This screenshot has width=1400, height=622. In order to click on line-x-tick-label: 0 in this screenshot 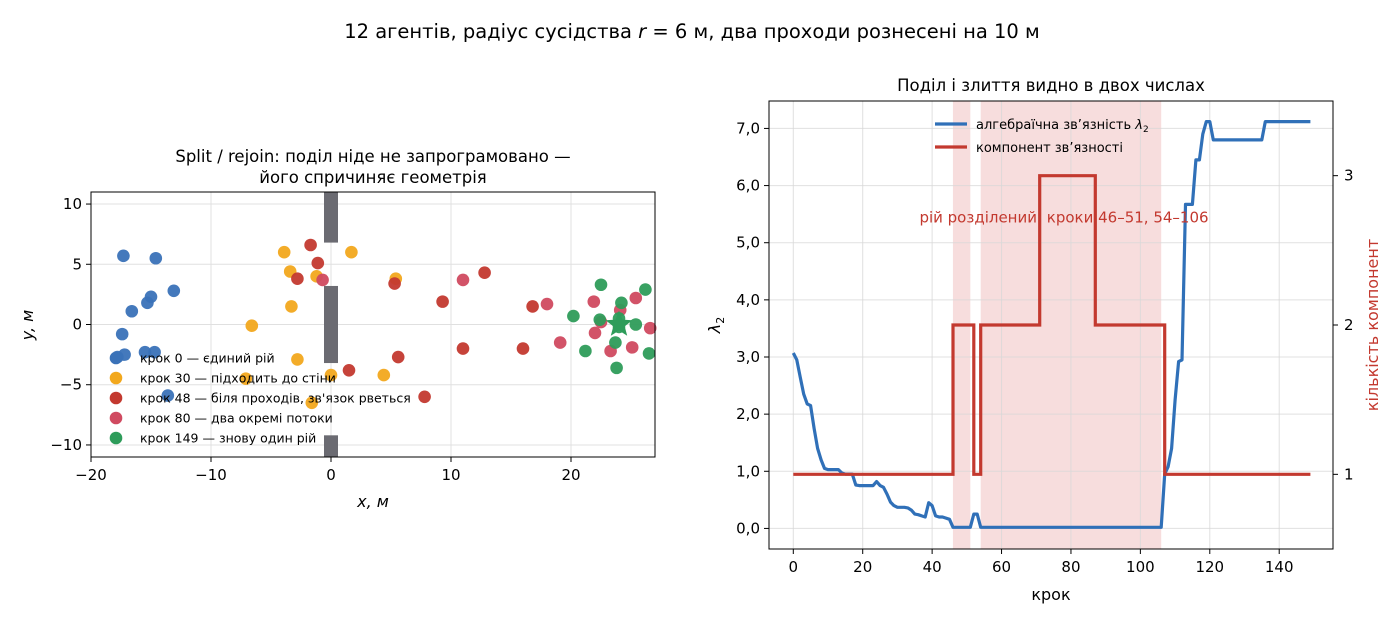, I will do `click(794, 567)`.